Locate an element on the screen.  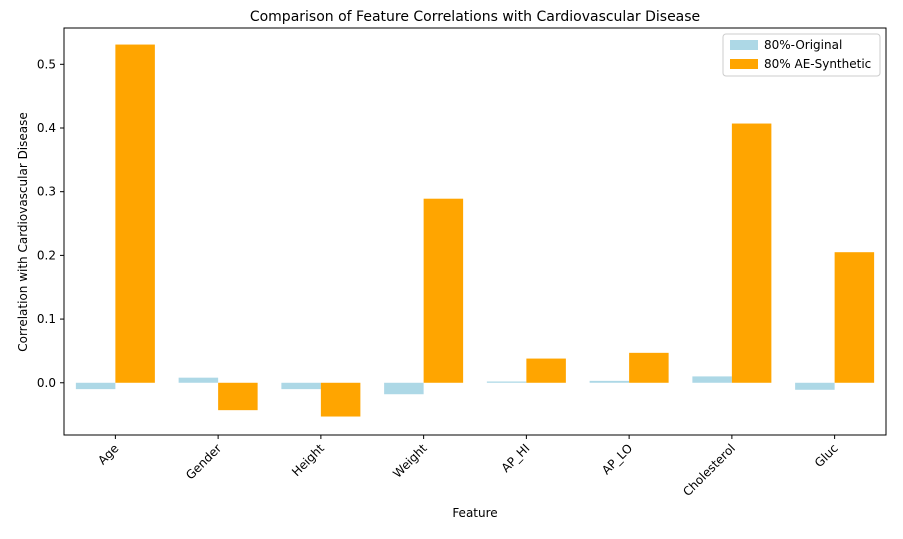
bar-80-ae-synthetic-cholesterol is located at coordinates (751, 253).